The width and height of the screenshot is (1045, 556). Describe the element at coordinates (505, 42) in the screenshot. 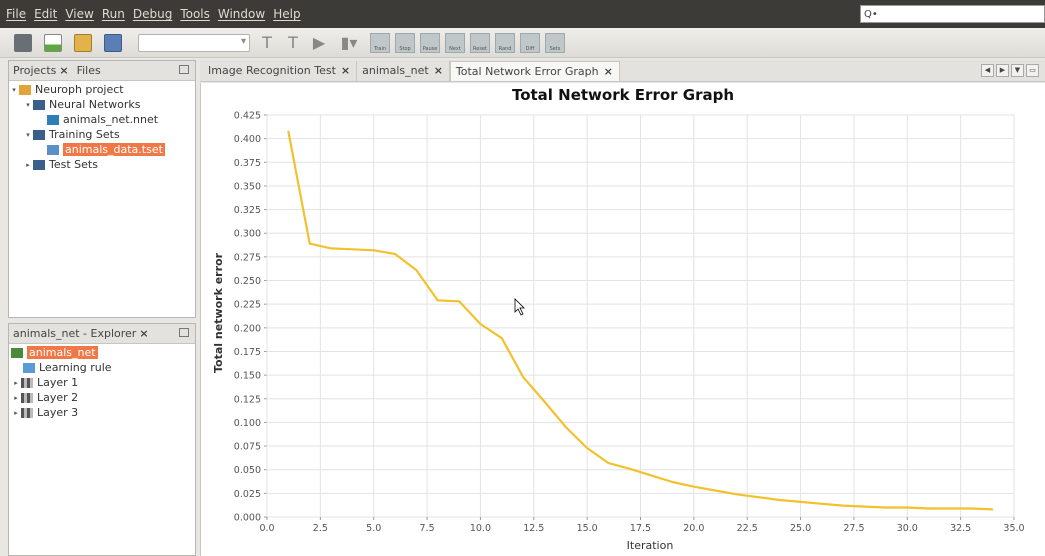

I see `toolbar-button-rand: Rand` at that location.